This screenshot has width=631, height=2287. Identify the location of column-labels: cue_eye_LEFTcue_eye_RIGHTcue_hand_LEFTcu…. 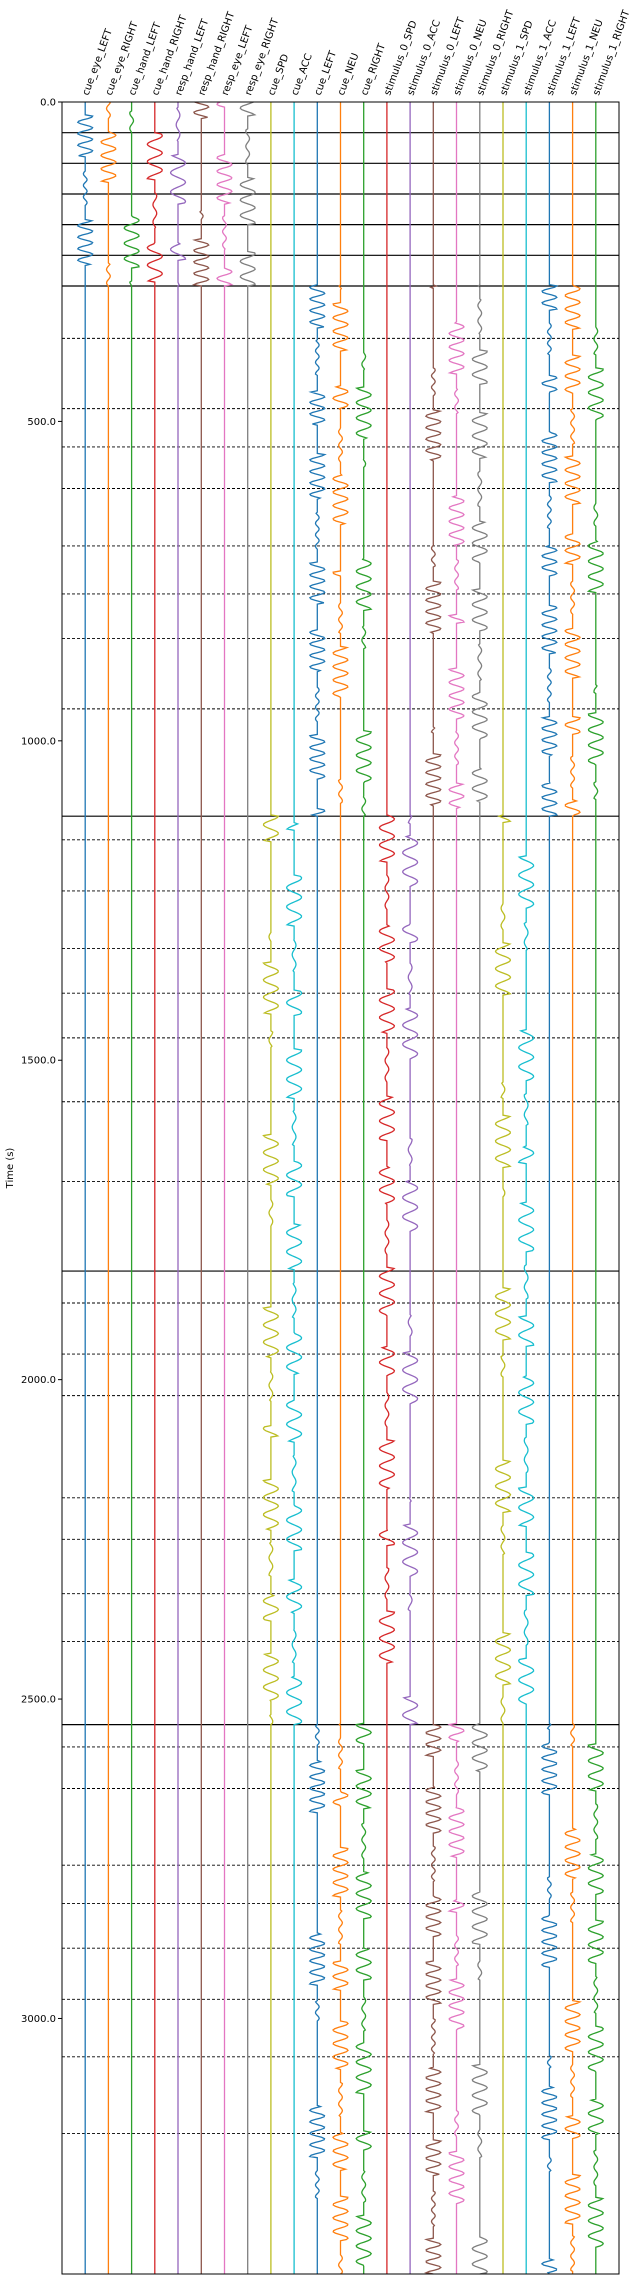
(356, 52).